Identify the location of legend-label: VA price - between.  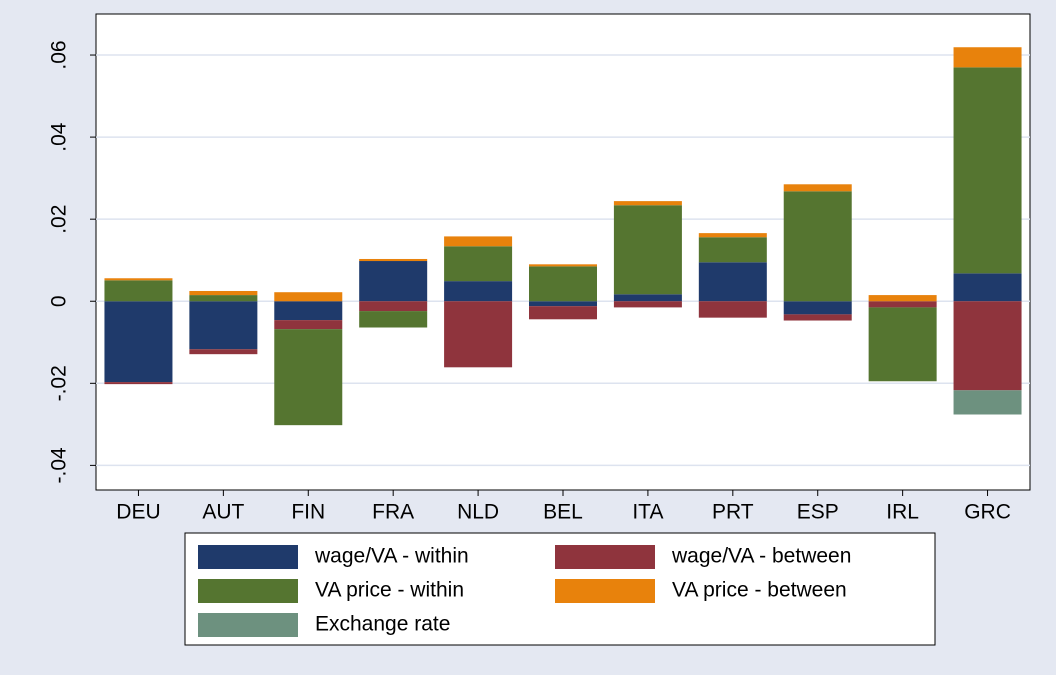
(759, 590).